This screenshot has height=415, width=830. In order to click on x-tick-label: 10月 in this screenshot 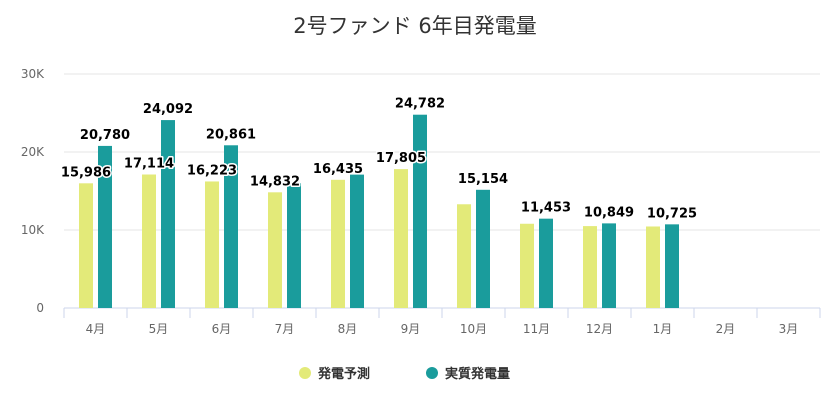, I will do `click(473, 329)`.